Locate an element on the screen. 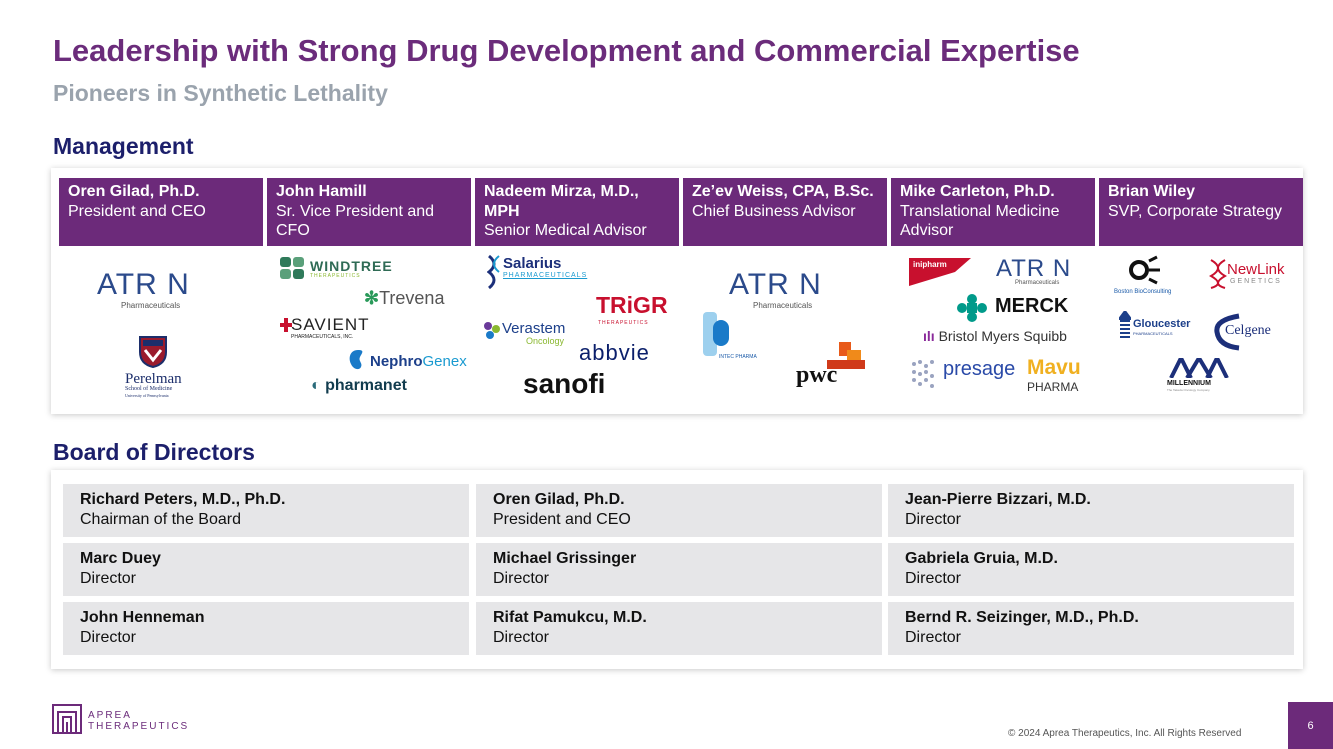 Image resolution: width=1333 pixels, height=749 pixels. intec-pill-icon is located at coordinates (716, 336).